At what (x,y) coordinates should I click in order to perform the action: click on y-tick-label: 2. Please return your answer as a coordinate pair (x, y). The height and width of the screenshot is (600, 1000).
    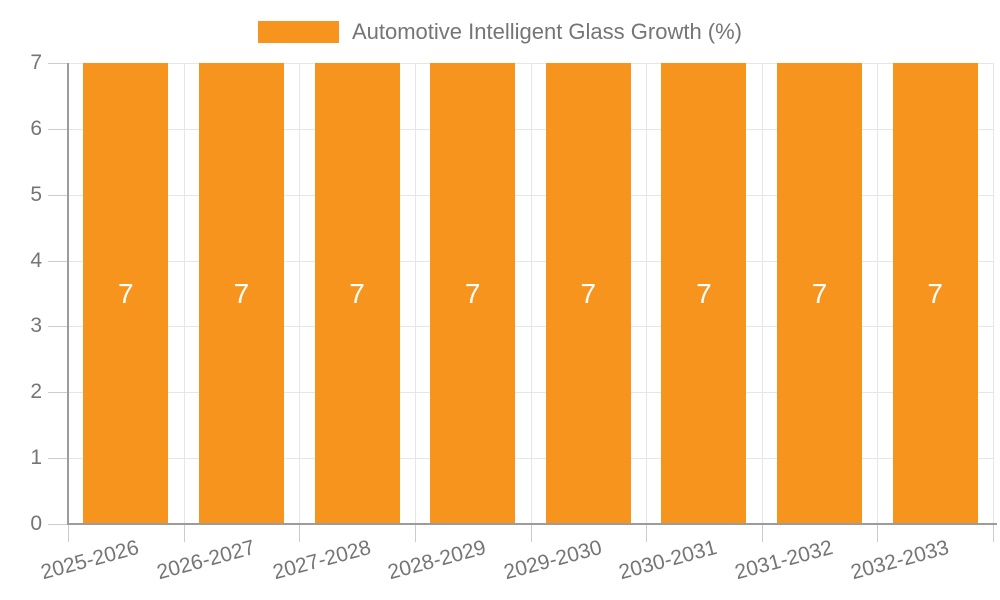
    Looking at the image, I should click on (36, 392).